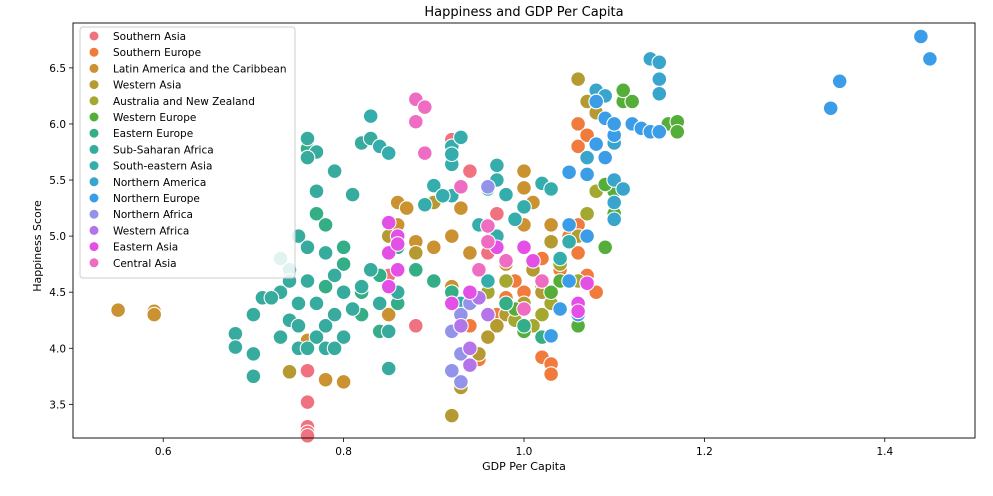  I want to click on y-tick-label: 4.5, so click(57, 293).